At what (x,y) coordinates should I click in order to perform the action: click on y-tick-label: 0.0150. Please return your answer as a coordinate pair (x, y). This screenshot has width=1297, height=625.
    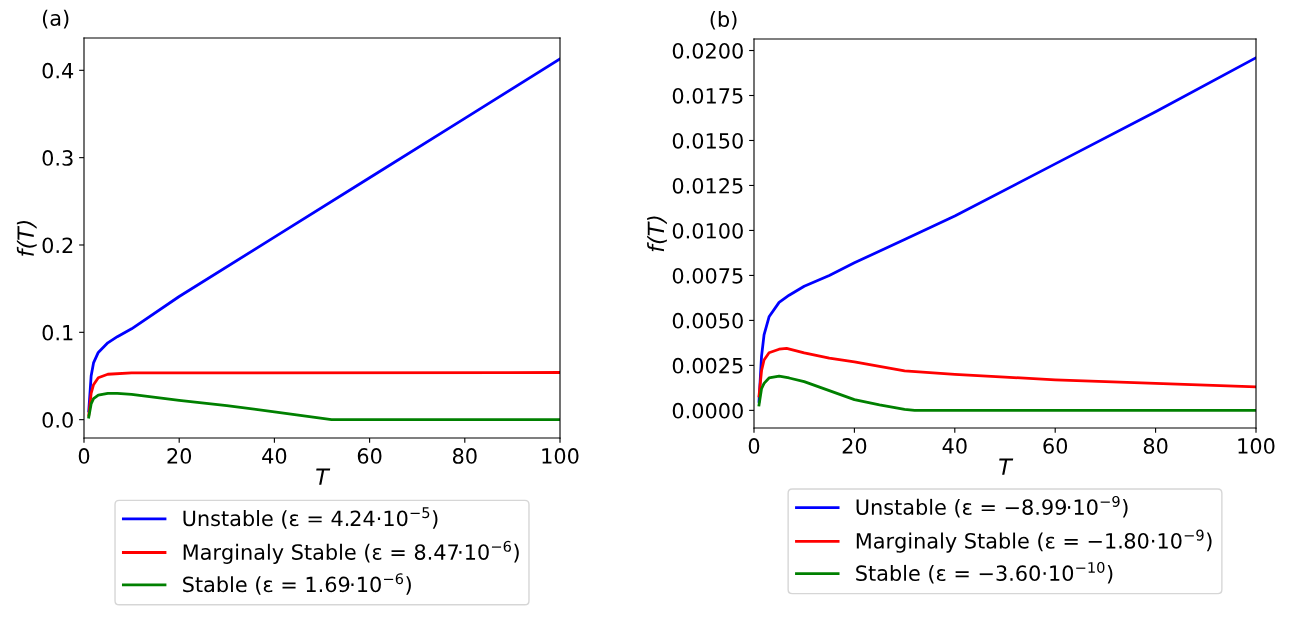
    Looking at the image, I should click on (707, 140).